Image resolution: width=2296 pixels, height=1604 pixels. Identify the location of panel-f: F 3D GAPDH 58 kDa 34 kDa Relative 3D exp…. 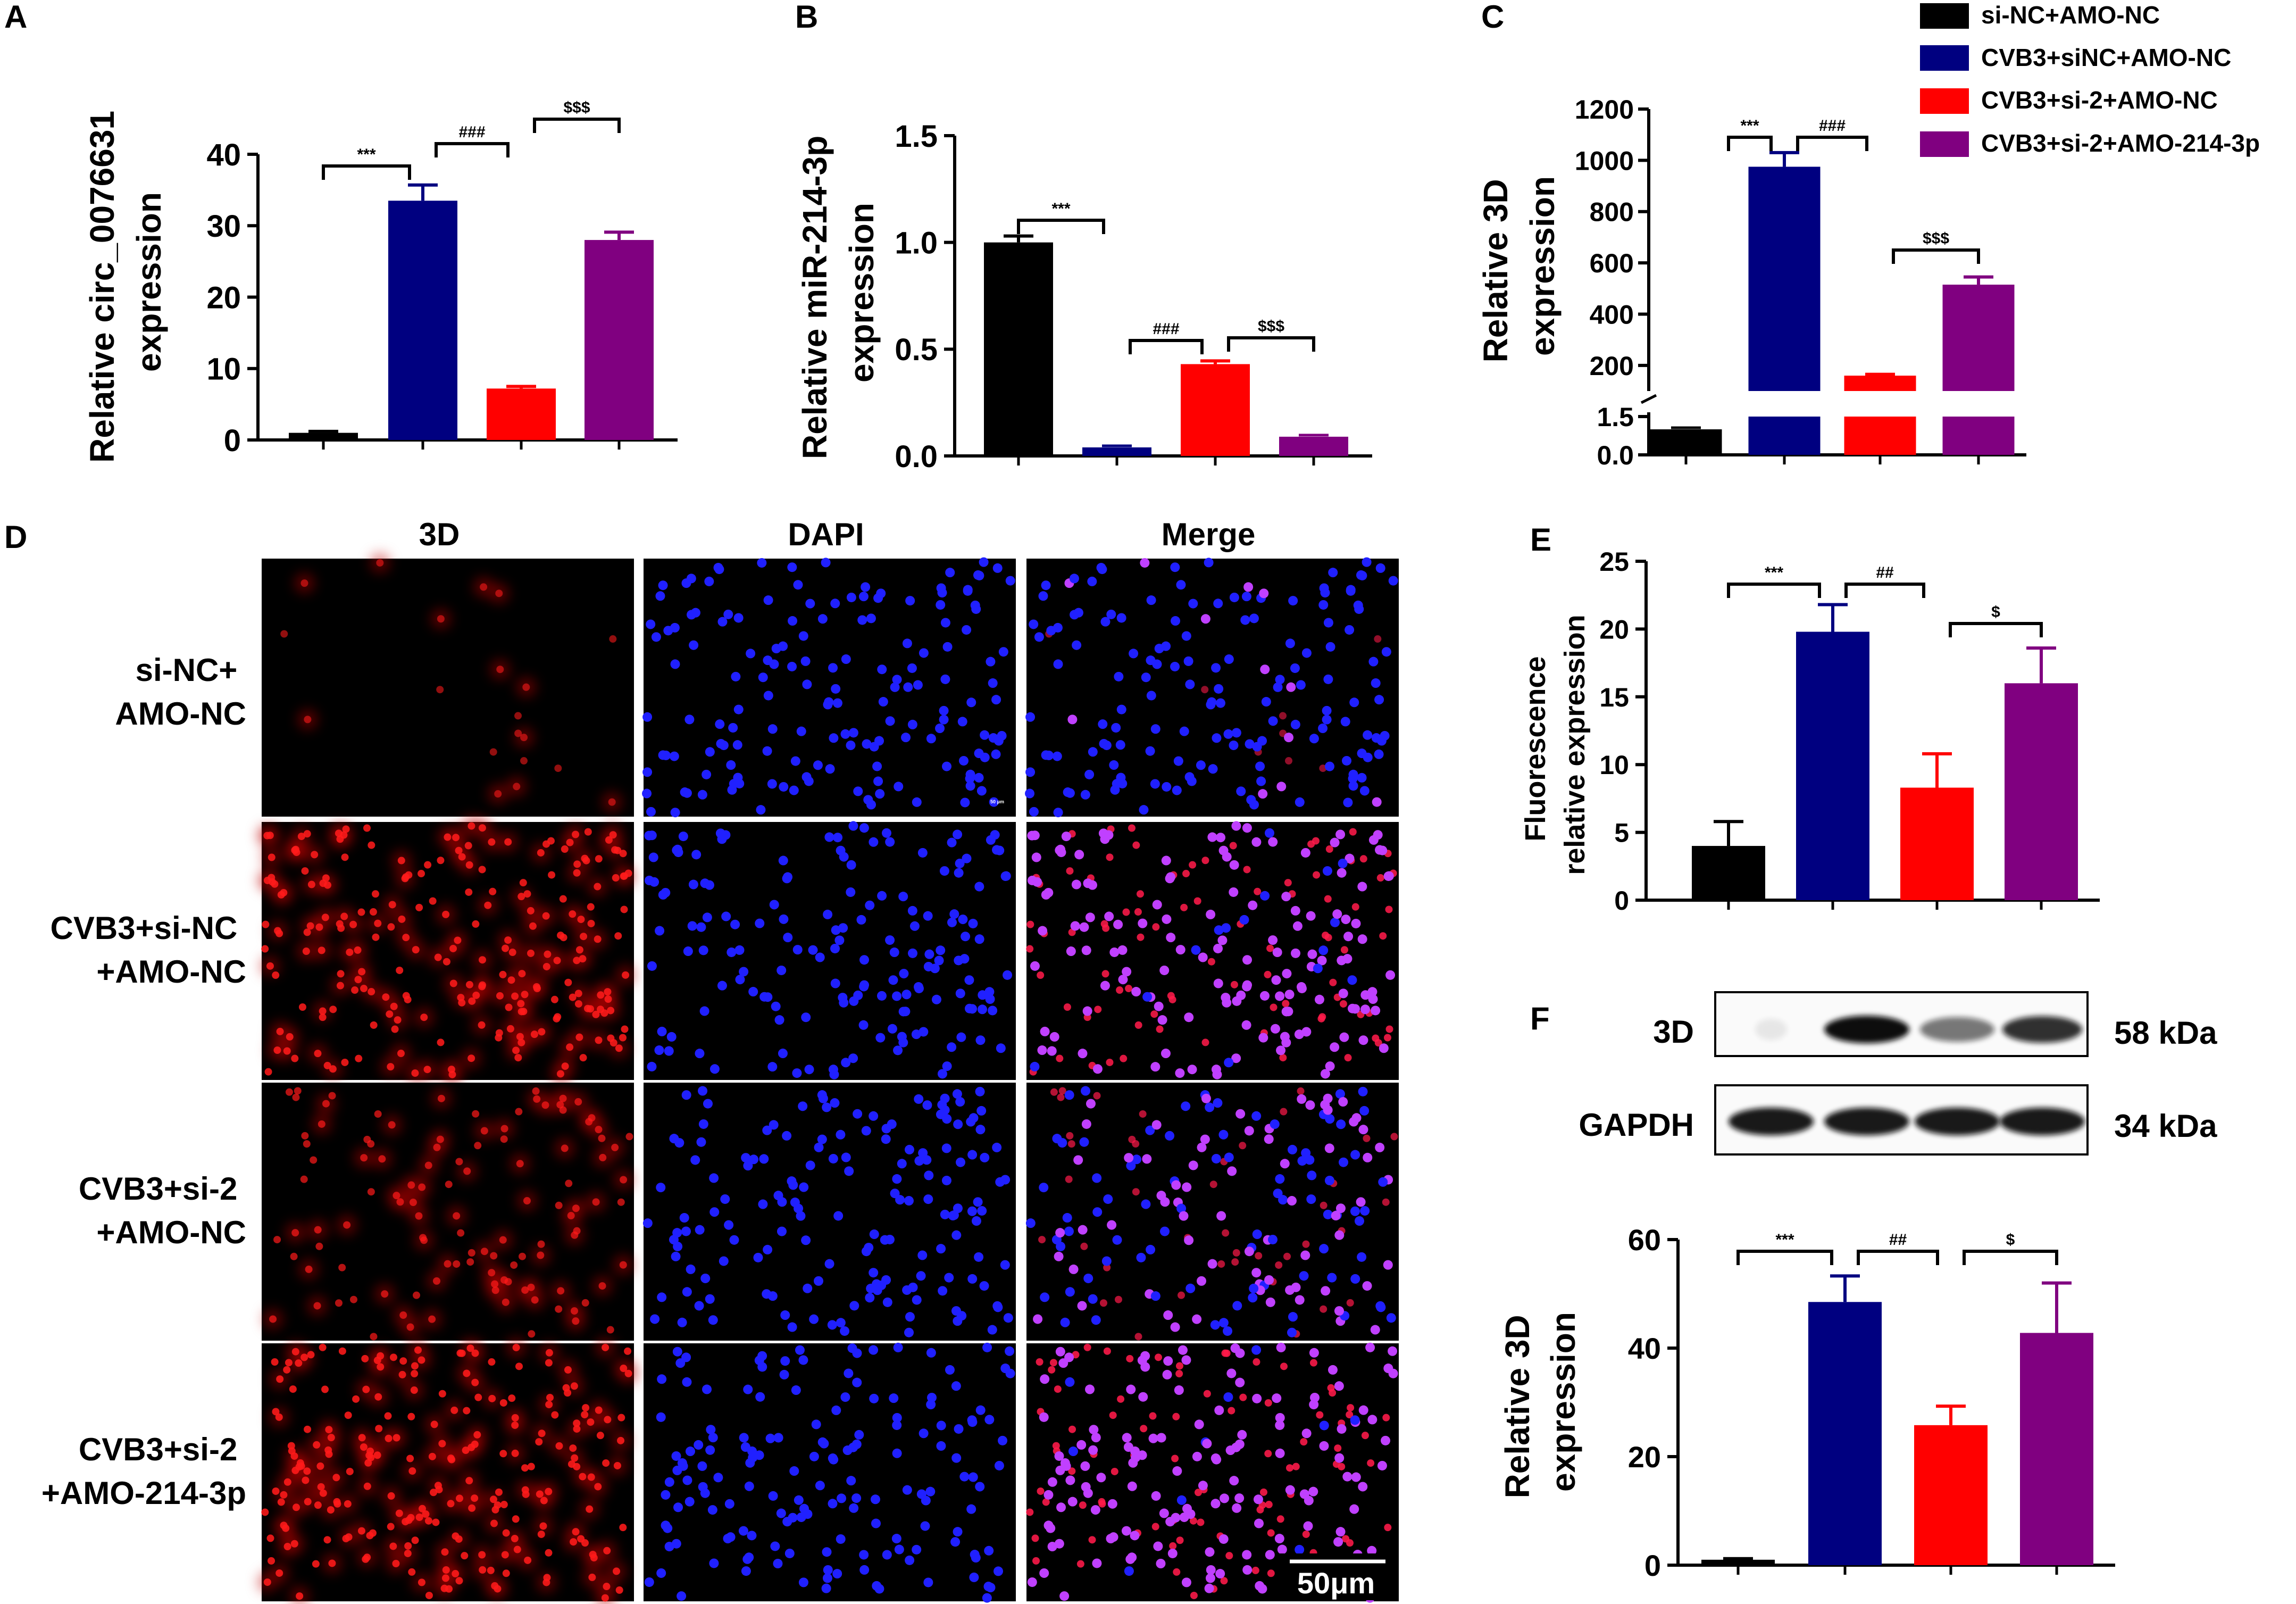
(1858, 1286).